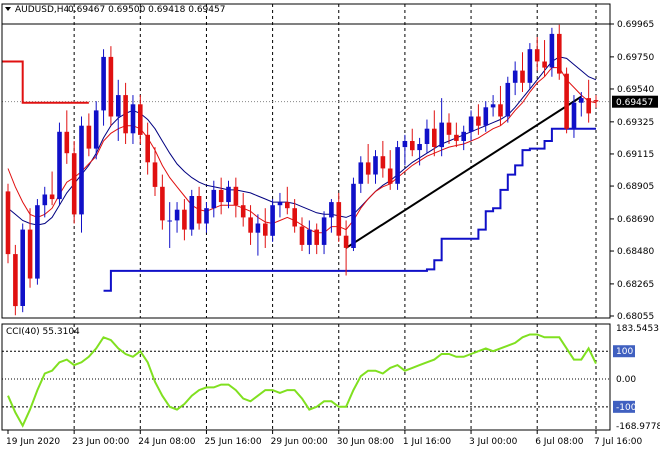  I want to click on cci-tick-label: -168.9778, so click(638, 427).